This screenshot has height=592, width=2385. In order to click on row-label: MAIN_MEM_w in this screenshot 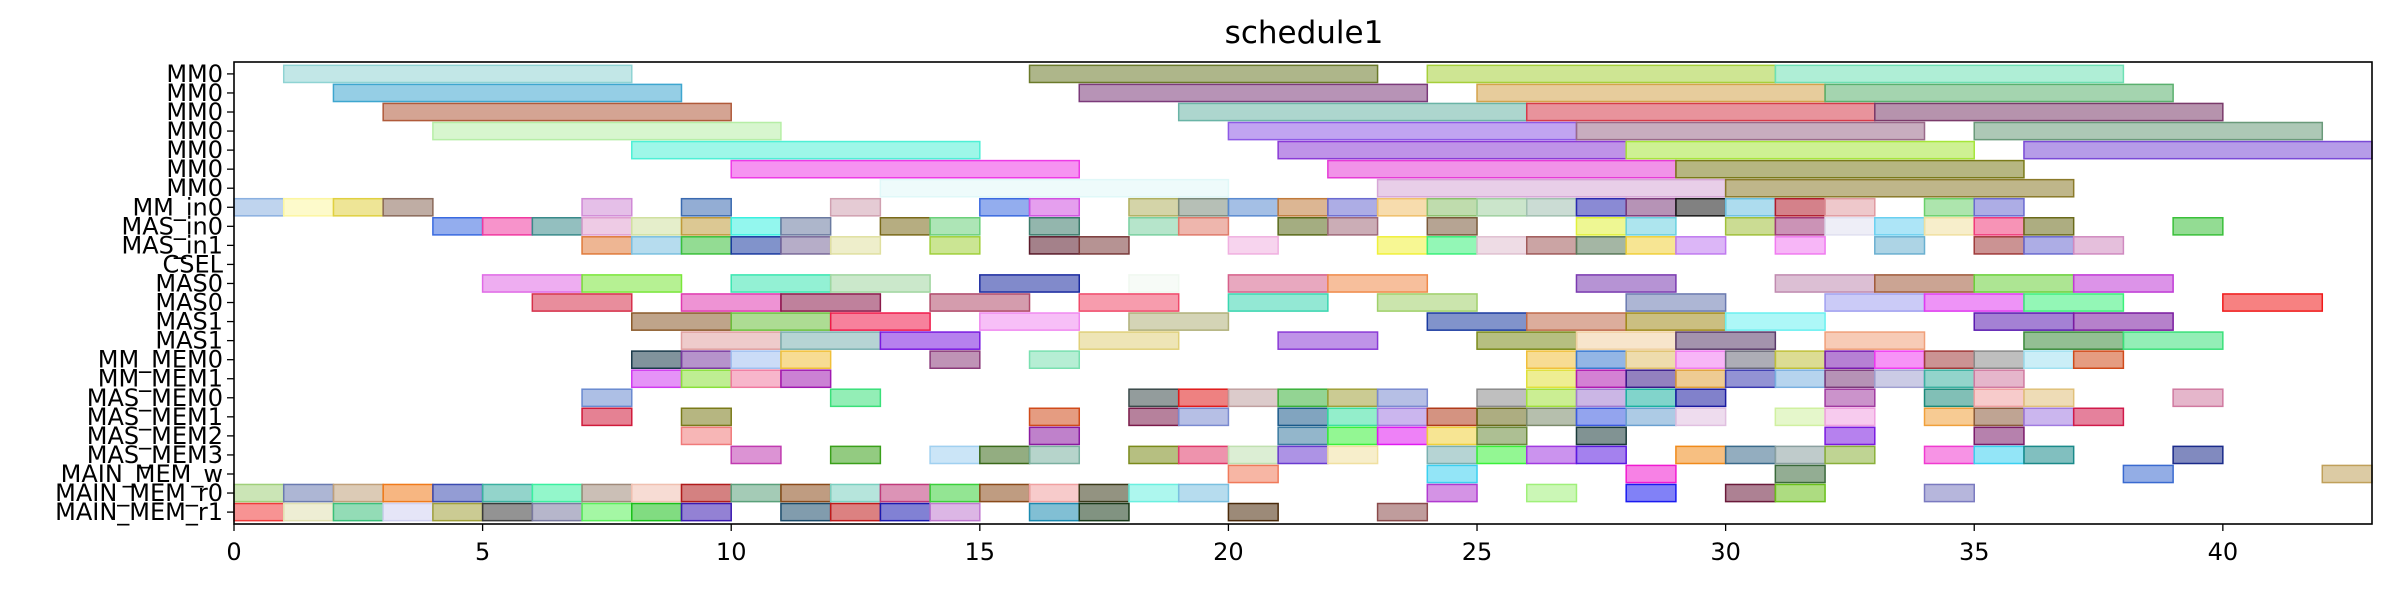, I will do `click(142, 474)`.